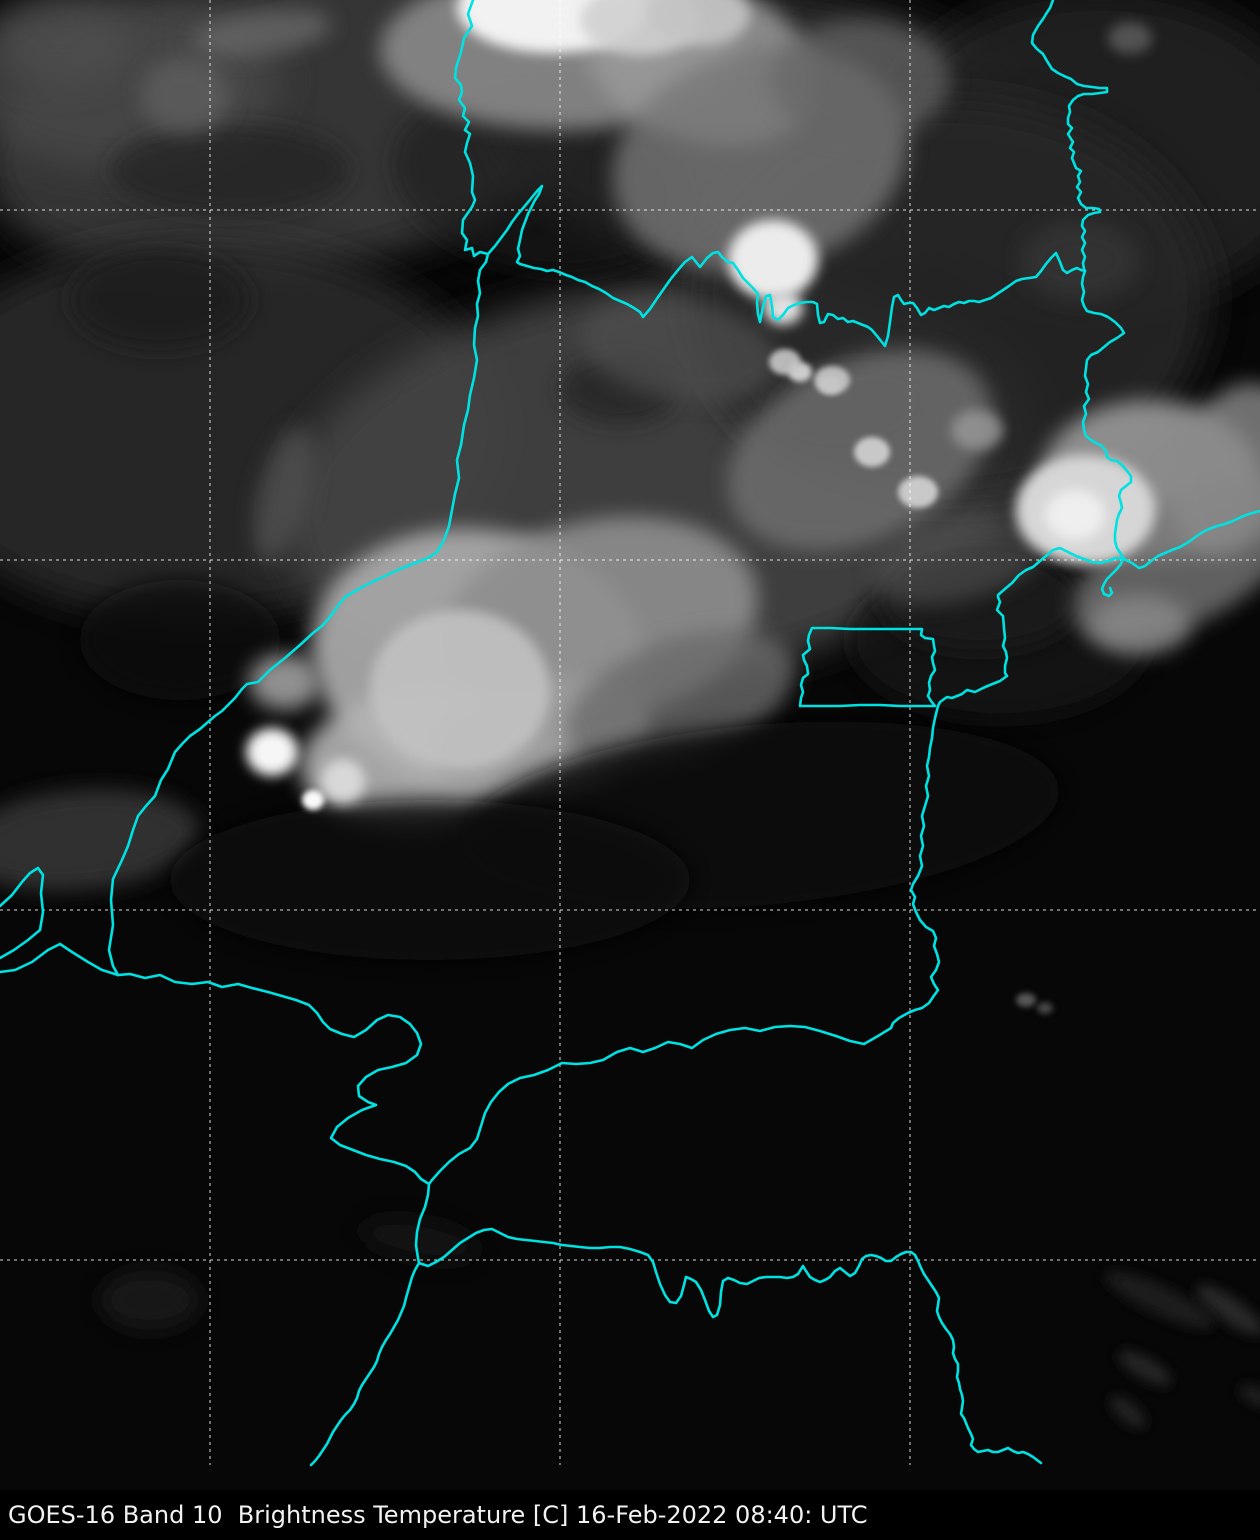 Image resolution: width=1260 pixels, height=1540 pixels. I want to click on border-district-box, so click(867, 667).